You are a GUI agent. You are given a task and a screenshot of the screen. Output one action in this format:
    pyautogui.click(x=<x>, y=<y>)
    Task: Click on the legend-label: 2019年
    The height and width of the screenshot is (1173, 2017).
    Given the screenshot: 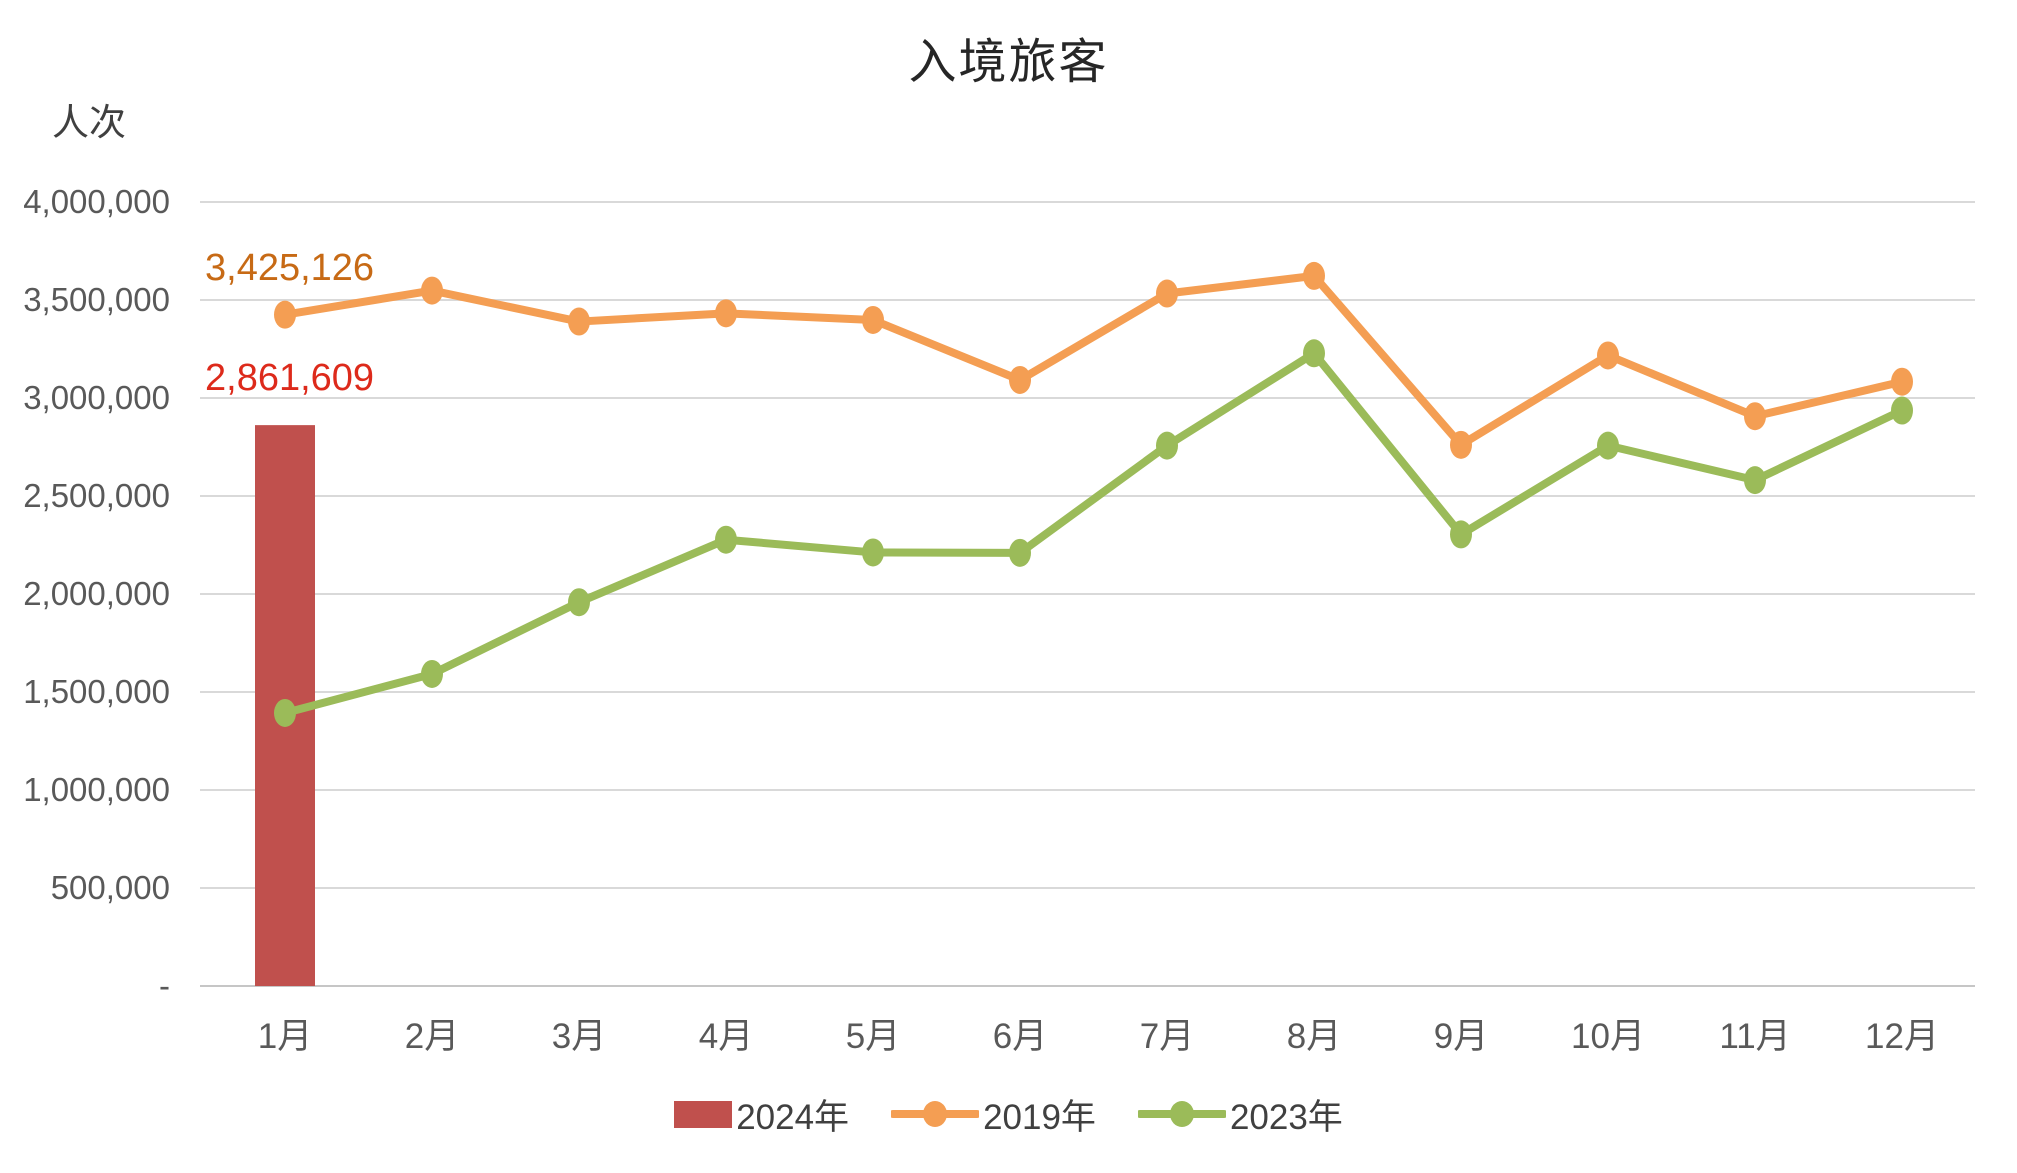 What is the action you would take?
    pyautogui.click(x=1039, y=1117)
    